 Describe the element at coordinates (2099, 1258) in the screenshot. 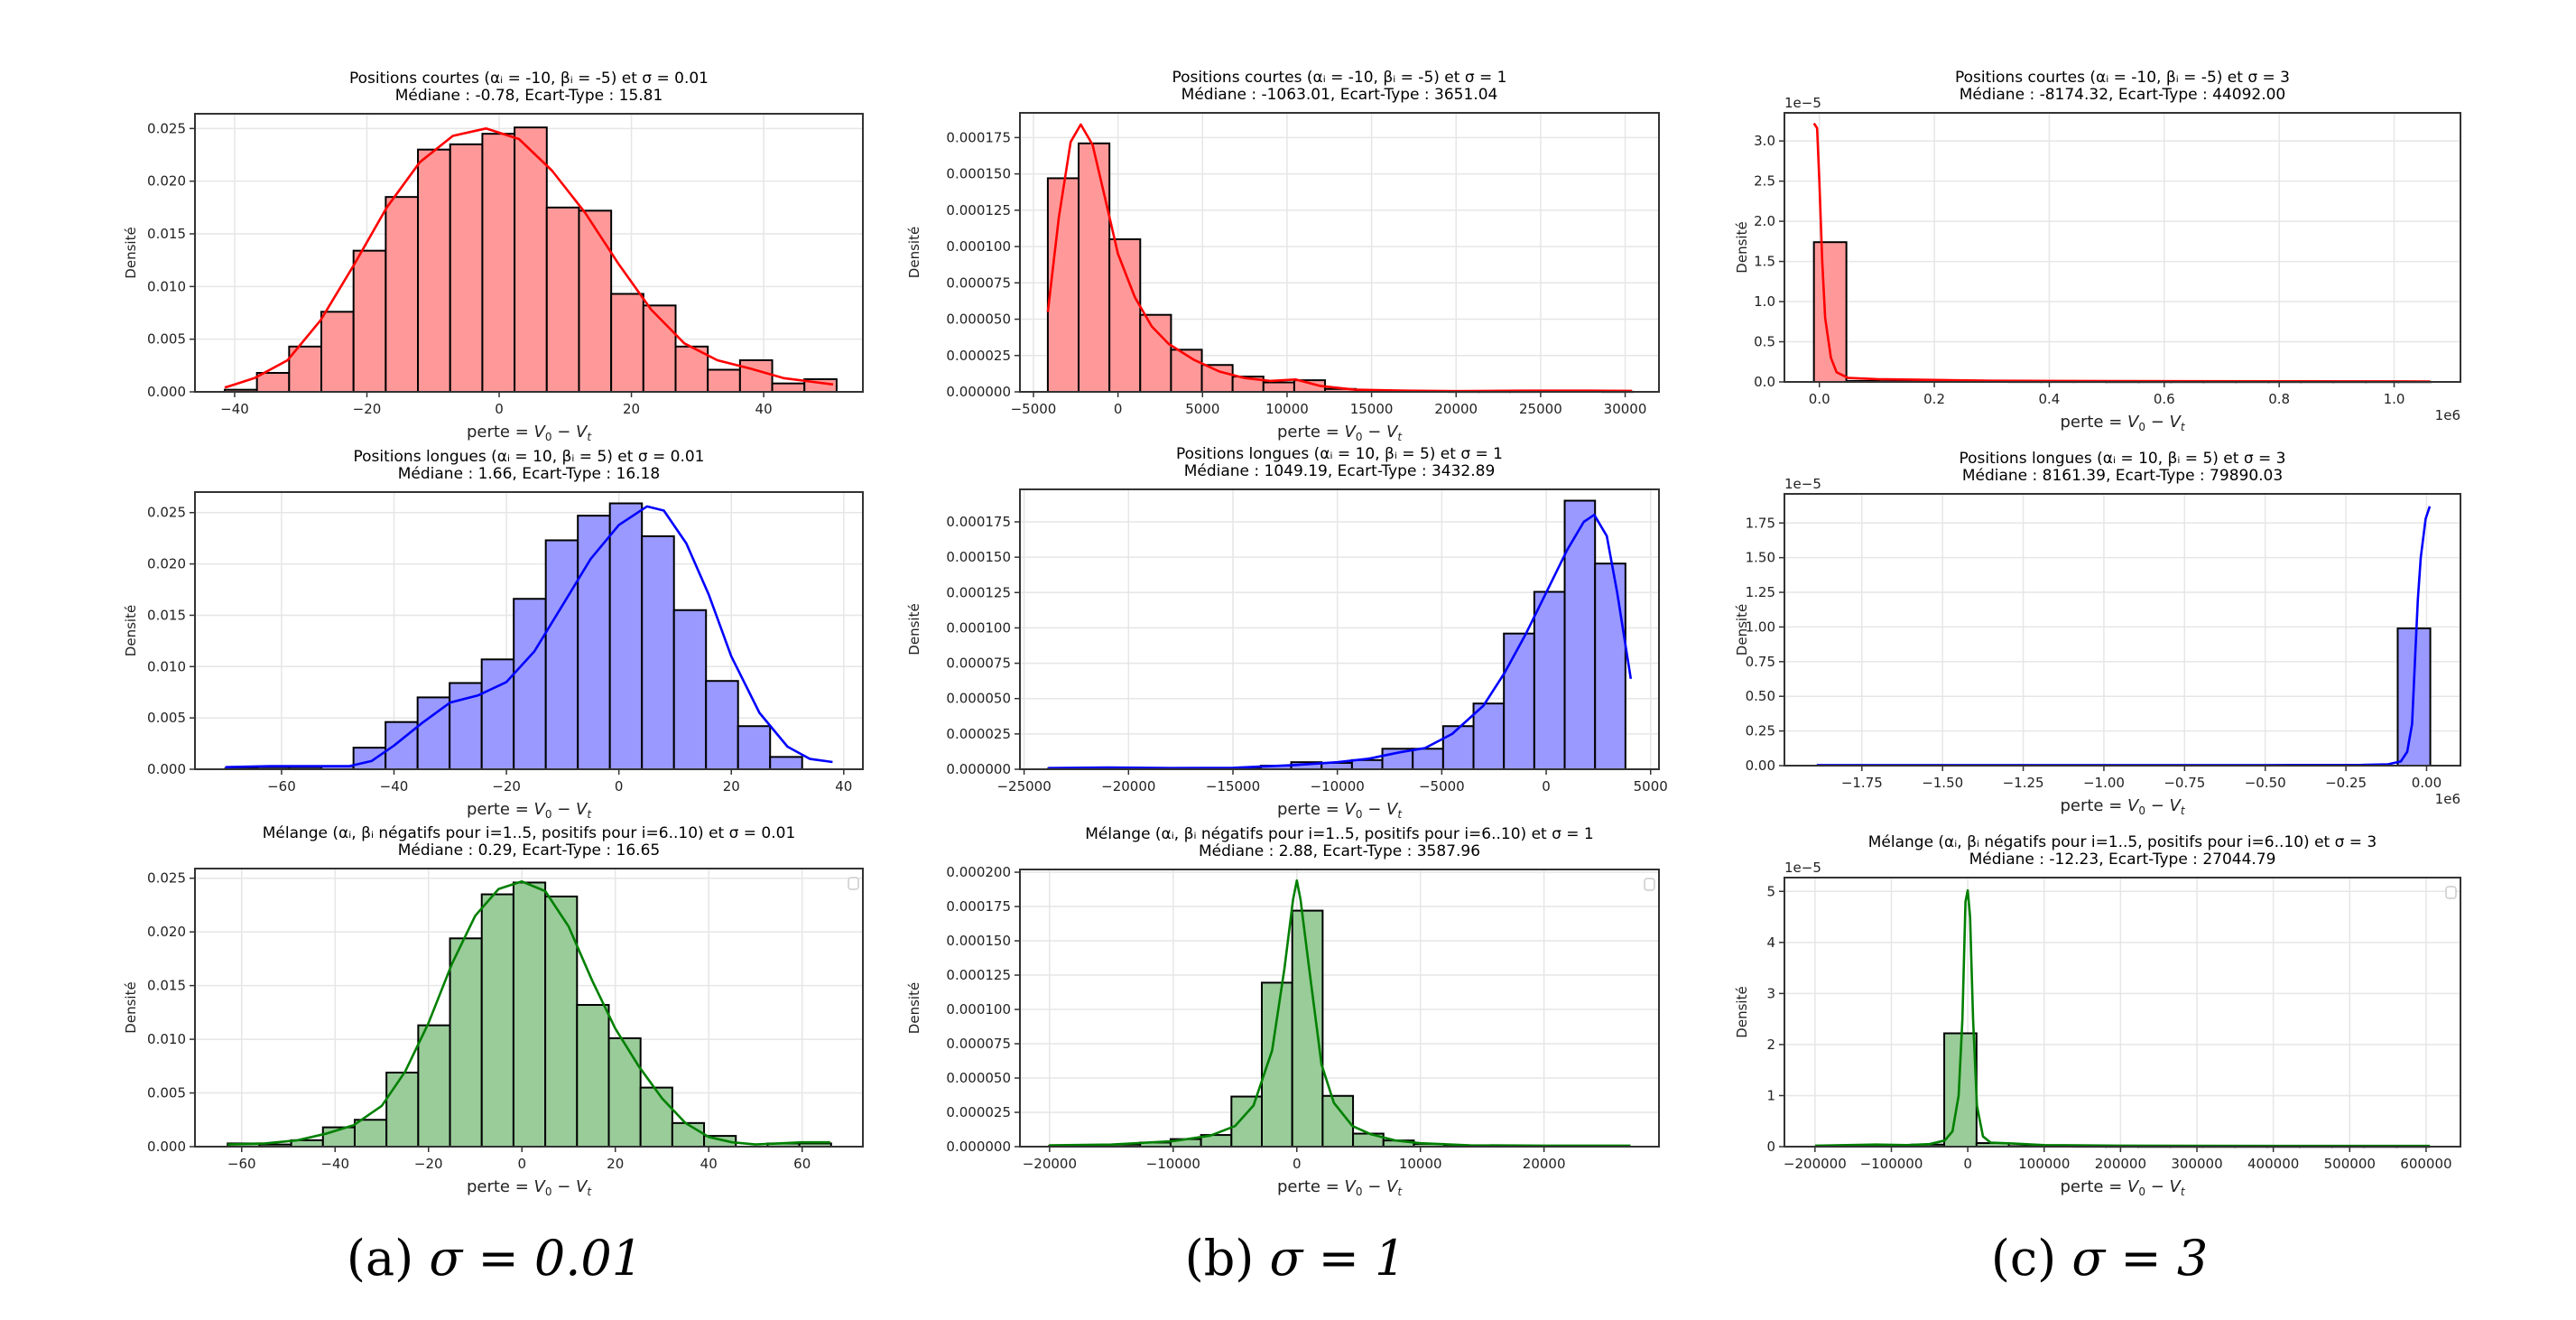

I see `caption-c: (c) σ = 3` at that location.